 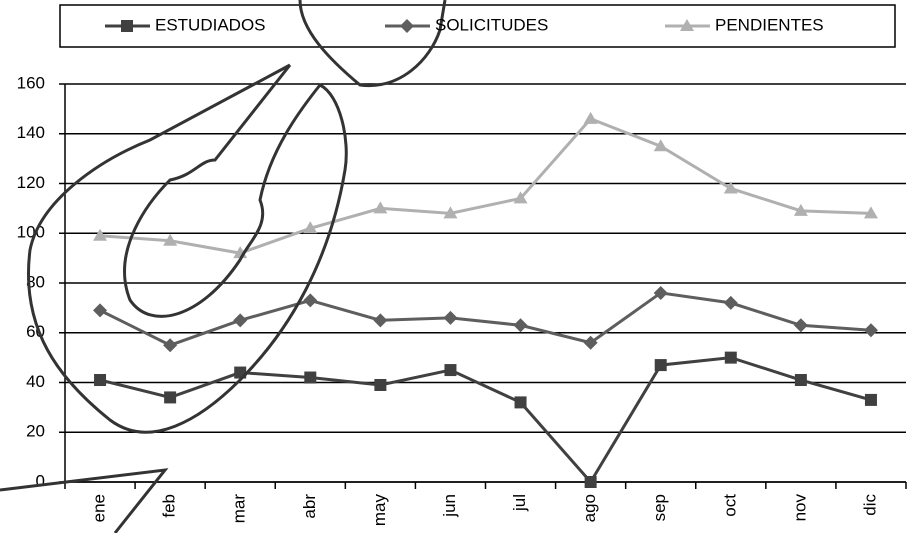 What do you see at coordinates (31, 232) in the screenshot?
I see `y-tick-label: 100` at bounding box center [31, 232].